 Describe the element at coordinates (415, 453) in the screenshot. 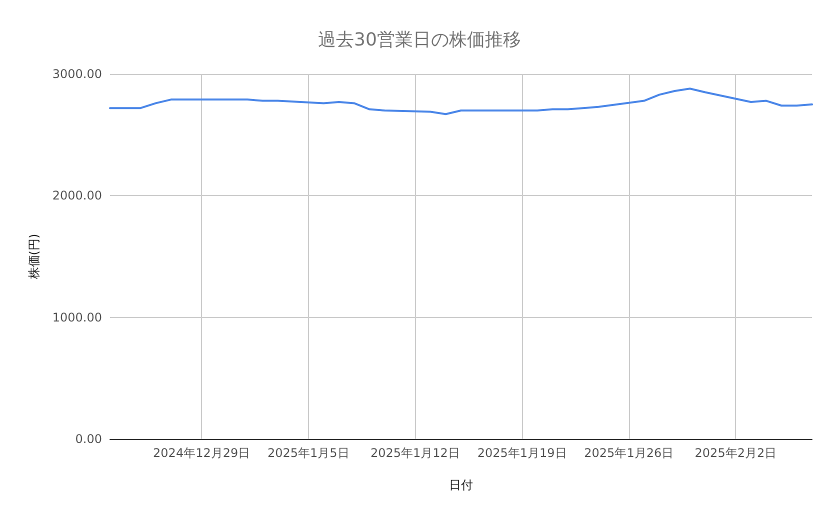

I see `x-tick-label: 2025年1月12日` at that location.